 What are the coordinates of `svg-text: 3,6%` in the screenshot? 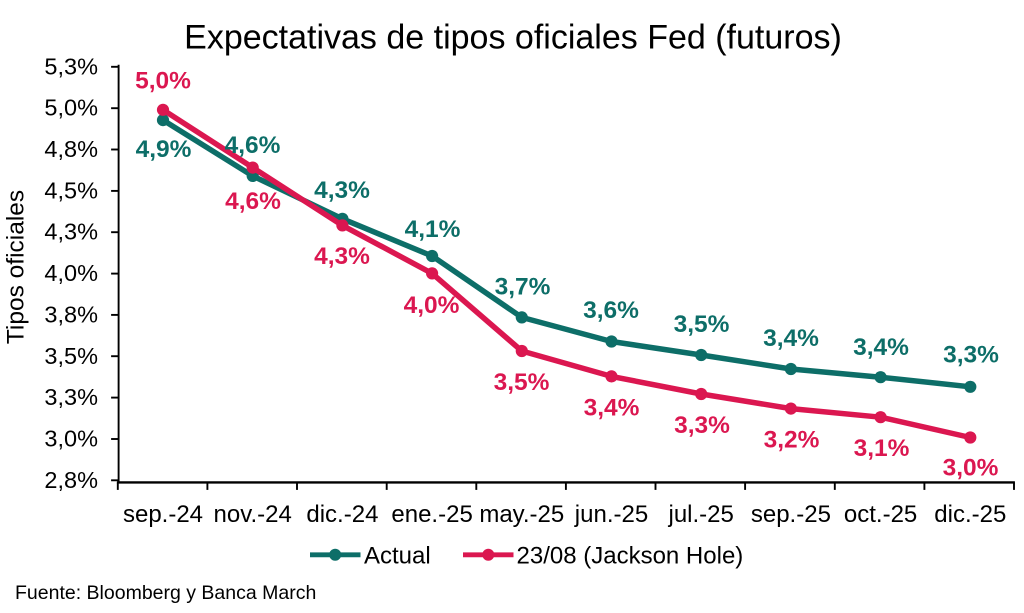 It's located at (611, 310).